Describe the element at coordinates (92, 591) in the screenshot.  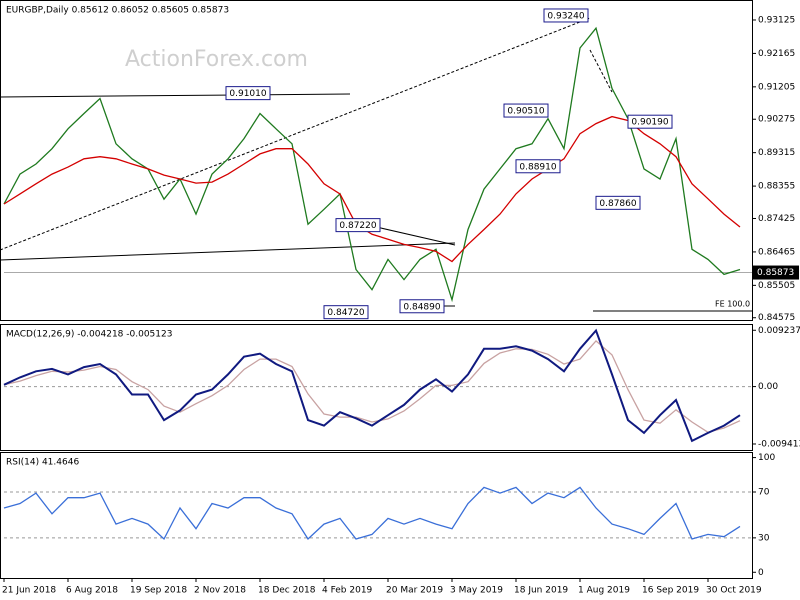
I see `x-tick-label: 6 Aug 2018` at that location.